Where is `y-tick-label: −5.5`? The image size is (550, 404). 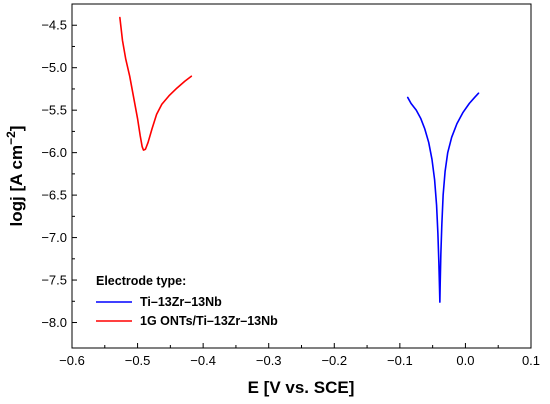
y-tick-label: −5.5 is located at coordinates (54, 110).